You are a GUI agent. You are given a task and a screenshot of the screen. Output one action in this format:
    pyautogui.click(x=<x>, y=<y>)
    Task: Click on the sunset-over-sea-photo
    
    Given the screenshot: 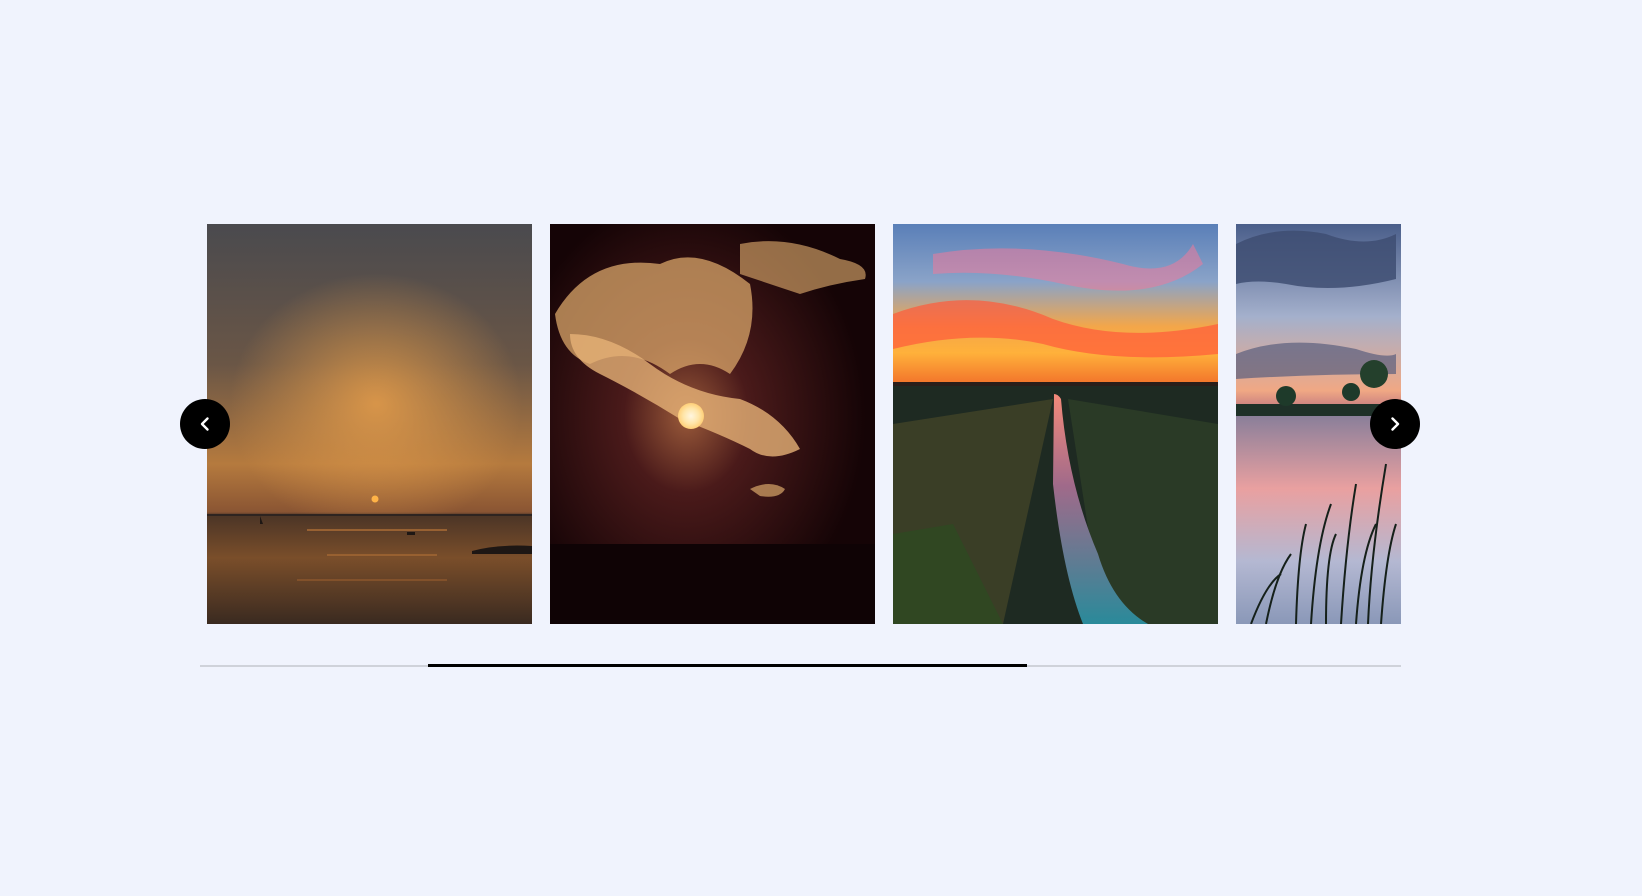 What is the action you would take?
    pyautogui.click(x=369, y=424)
    